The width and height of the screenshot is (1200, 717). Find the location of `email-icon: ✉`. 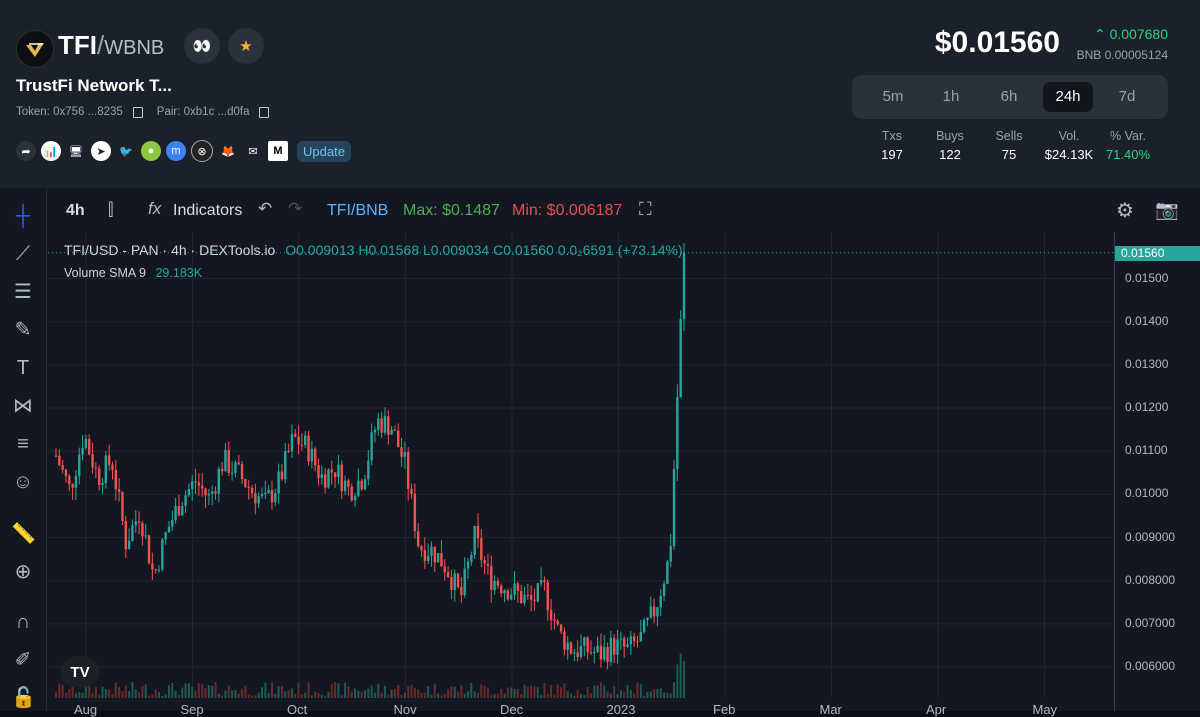

email-icon: ✉ is located at coordinates (253, 151).